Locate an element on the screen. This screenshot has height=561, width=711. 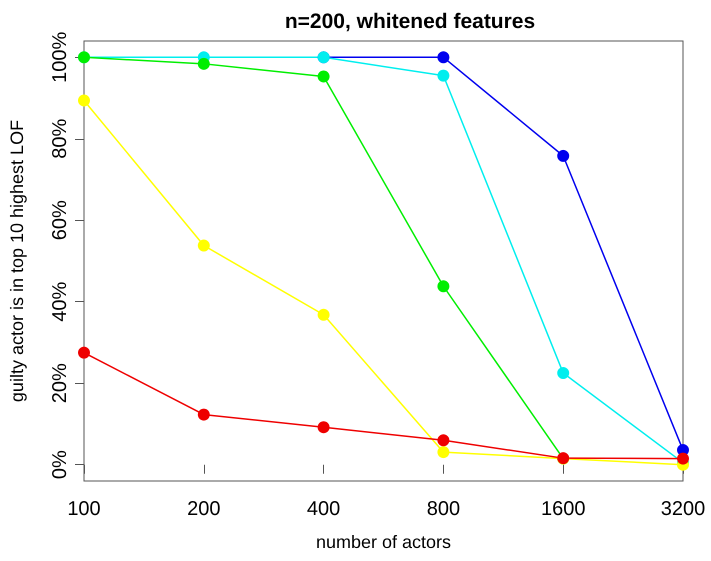
x-tick-label: 1600 is located at coordinates (563, 509).